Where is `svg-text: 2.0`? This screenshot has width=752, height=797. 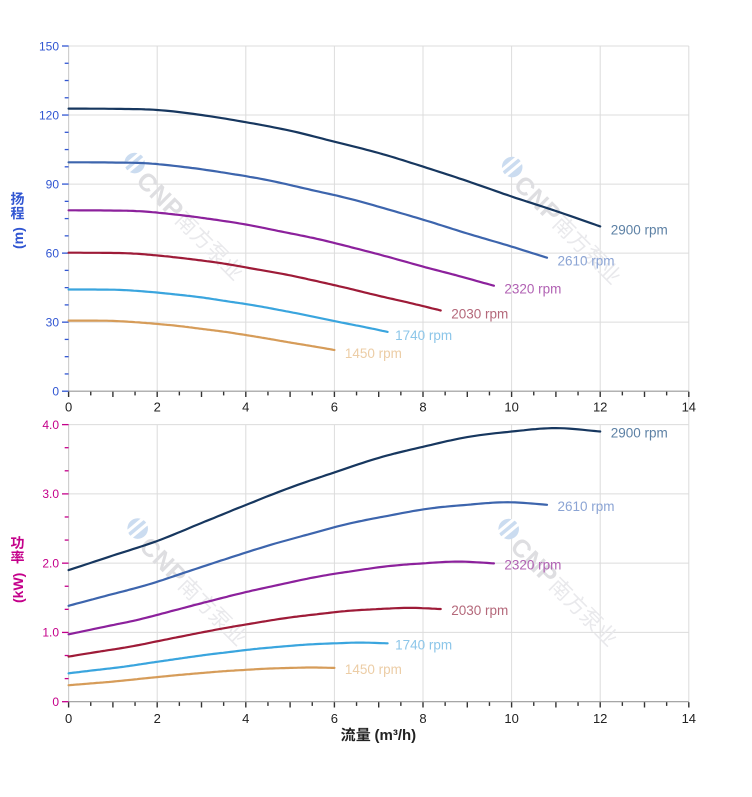 svg-text: 2.0 is located at coordinates (50, 564).